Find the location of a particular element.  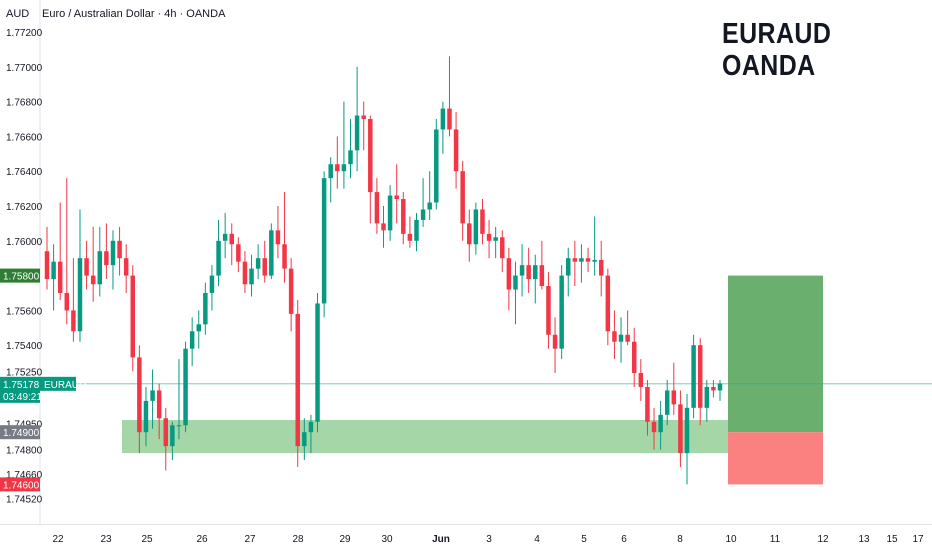

stop-price-tag: 1.74600 is located at coordinates (20, 484).